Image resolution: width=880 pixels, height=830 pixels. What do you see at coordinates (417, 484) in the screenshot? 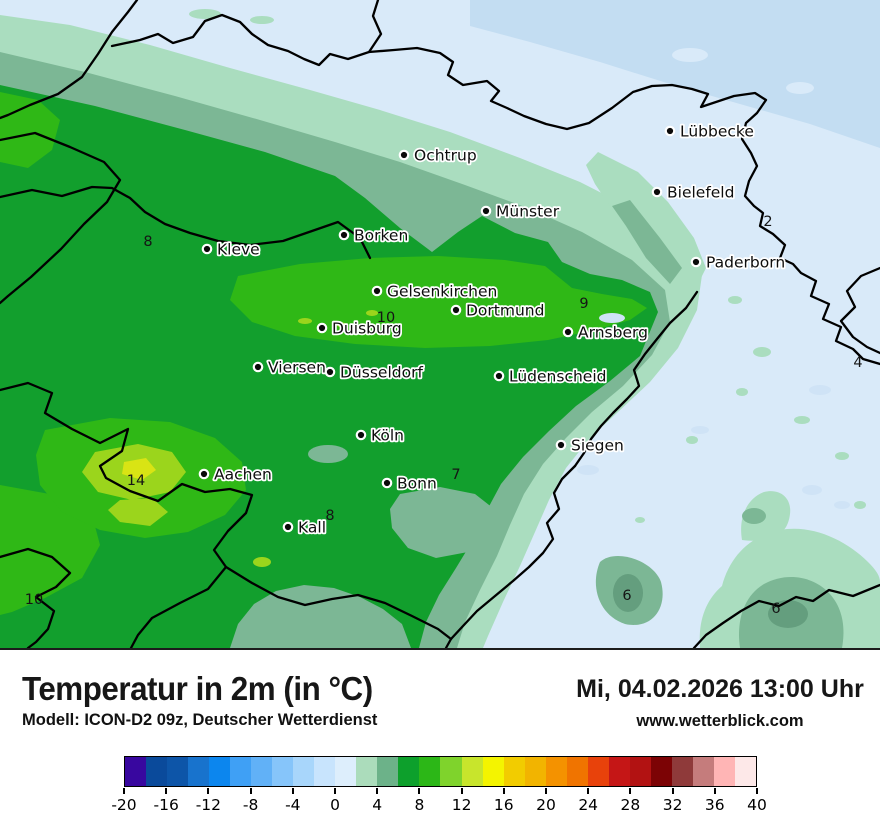
I see `city-label: Bonn` at bounding box center [417, 484].